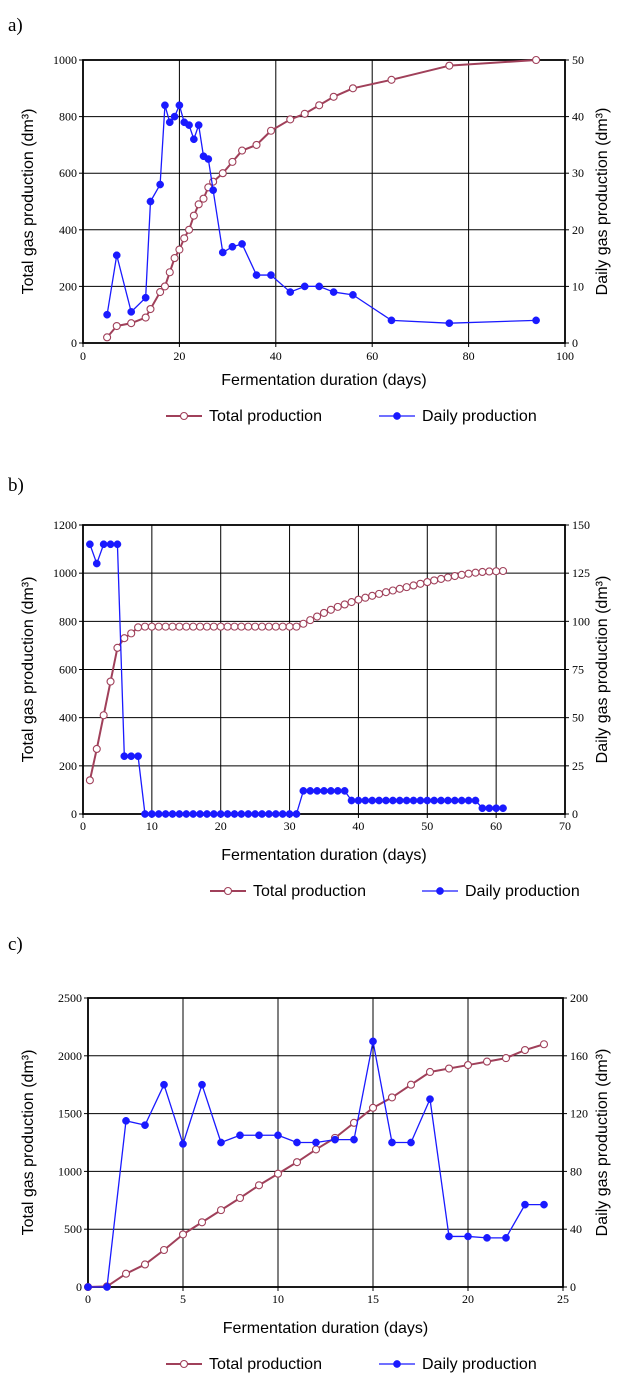  I want to click on x-tick-label: 10, so click(278, 1299).